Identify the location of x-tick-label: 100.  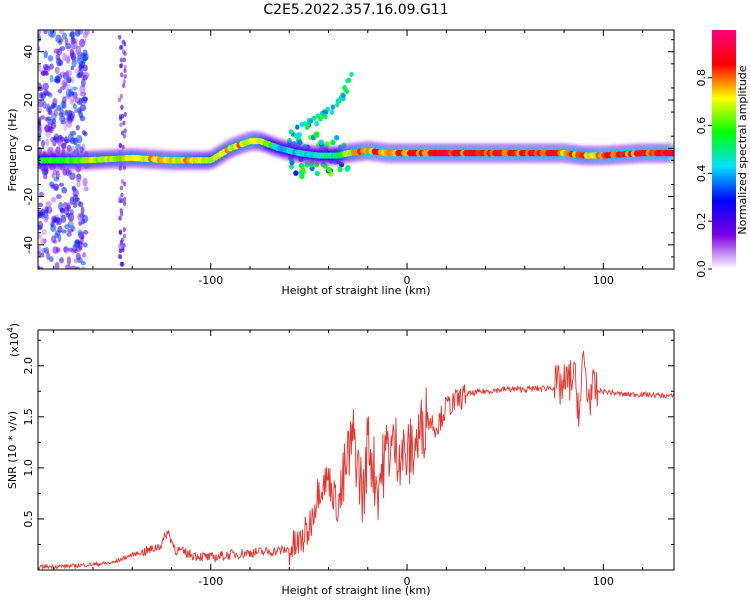
(603, 280).